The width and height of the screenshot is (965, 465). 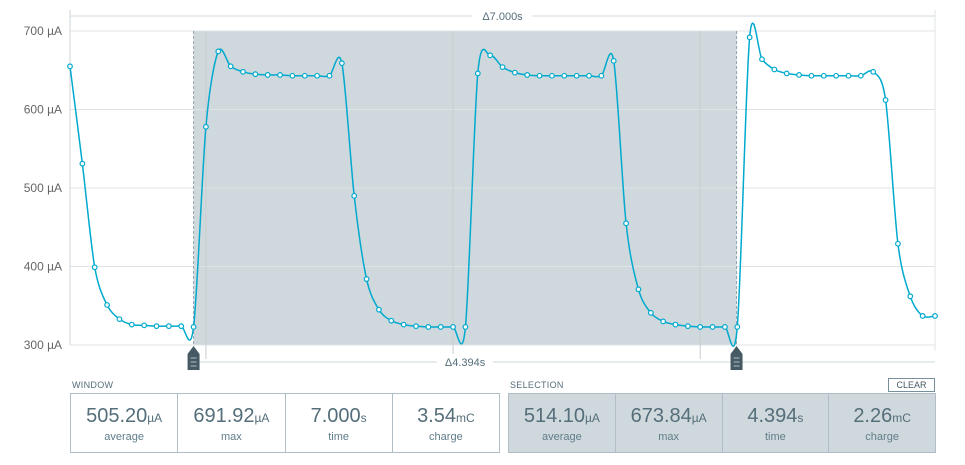 I want to click on selection-delta-label: Δ4.394s, so click(x=465, y=363).